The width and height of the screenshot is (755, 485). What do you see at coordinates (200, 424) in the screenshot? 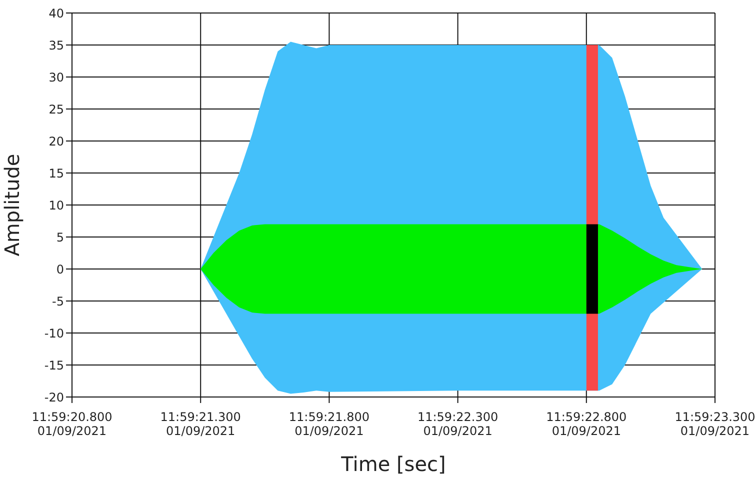
I see `x-tick-label: 11:59:21.300 01/09/2021` at bounding box center [200, 424].